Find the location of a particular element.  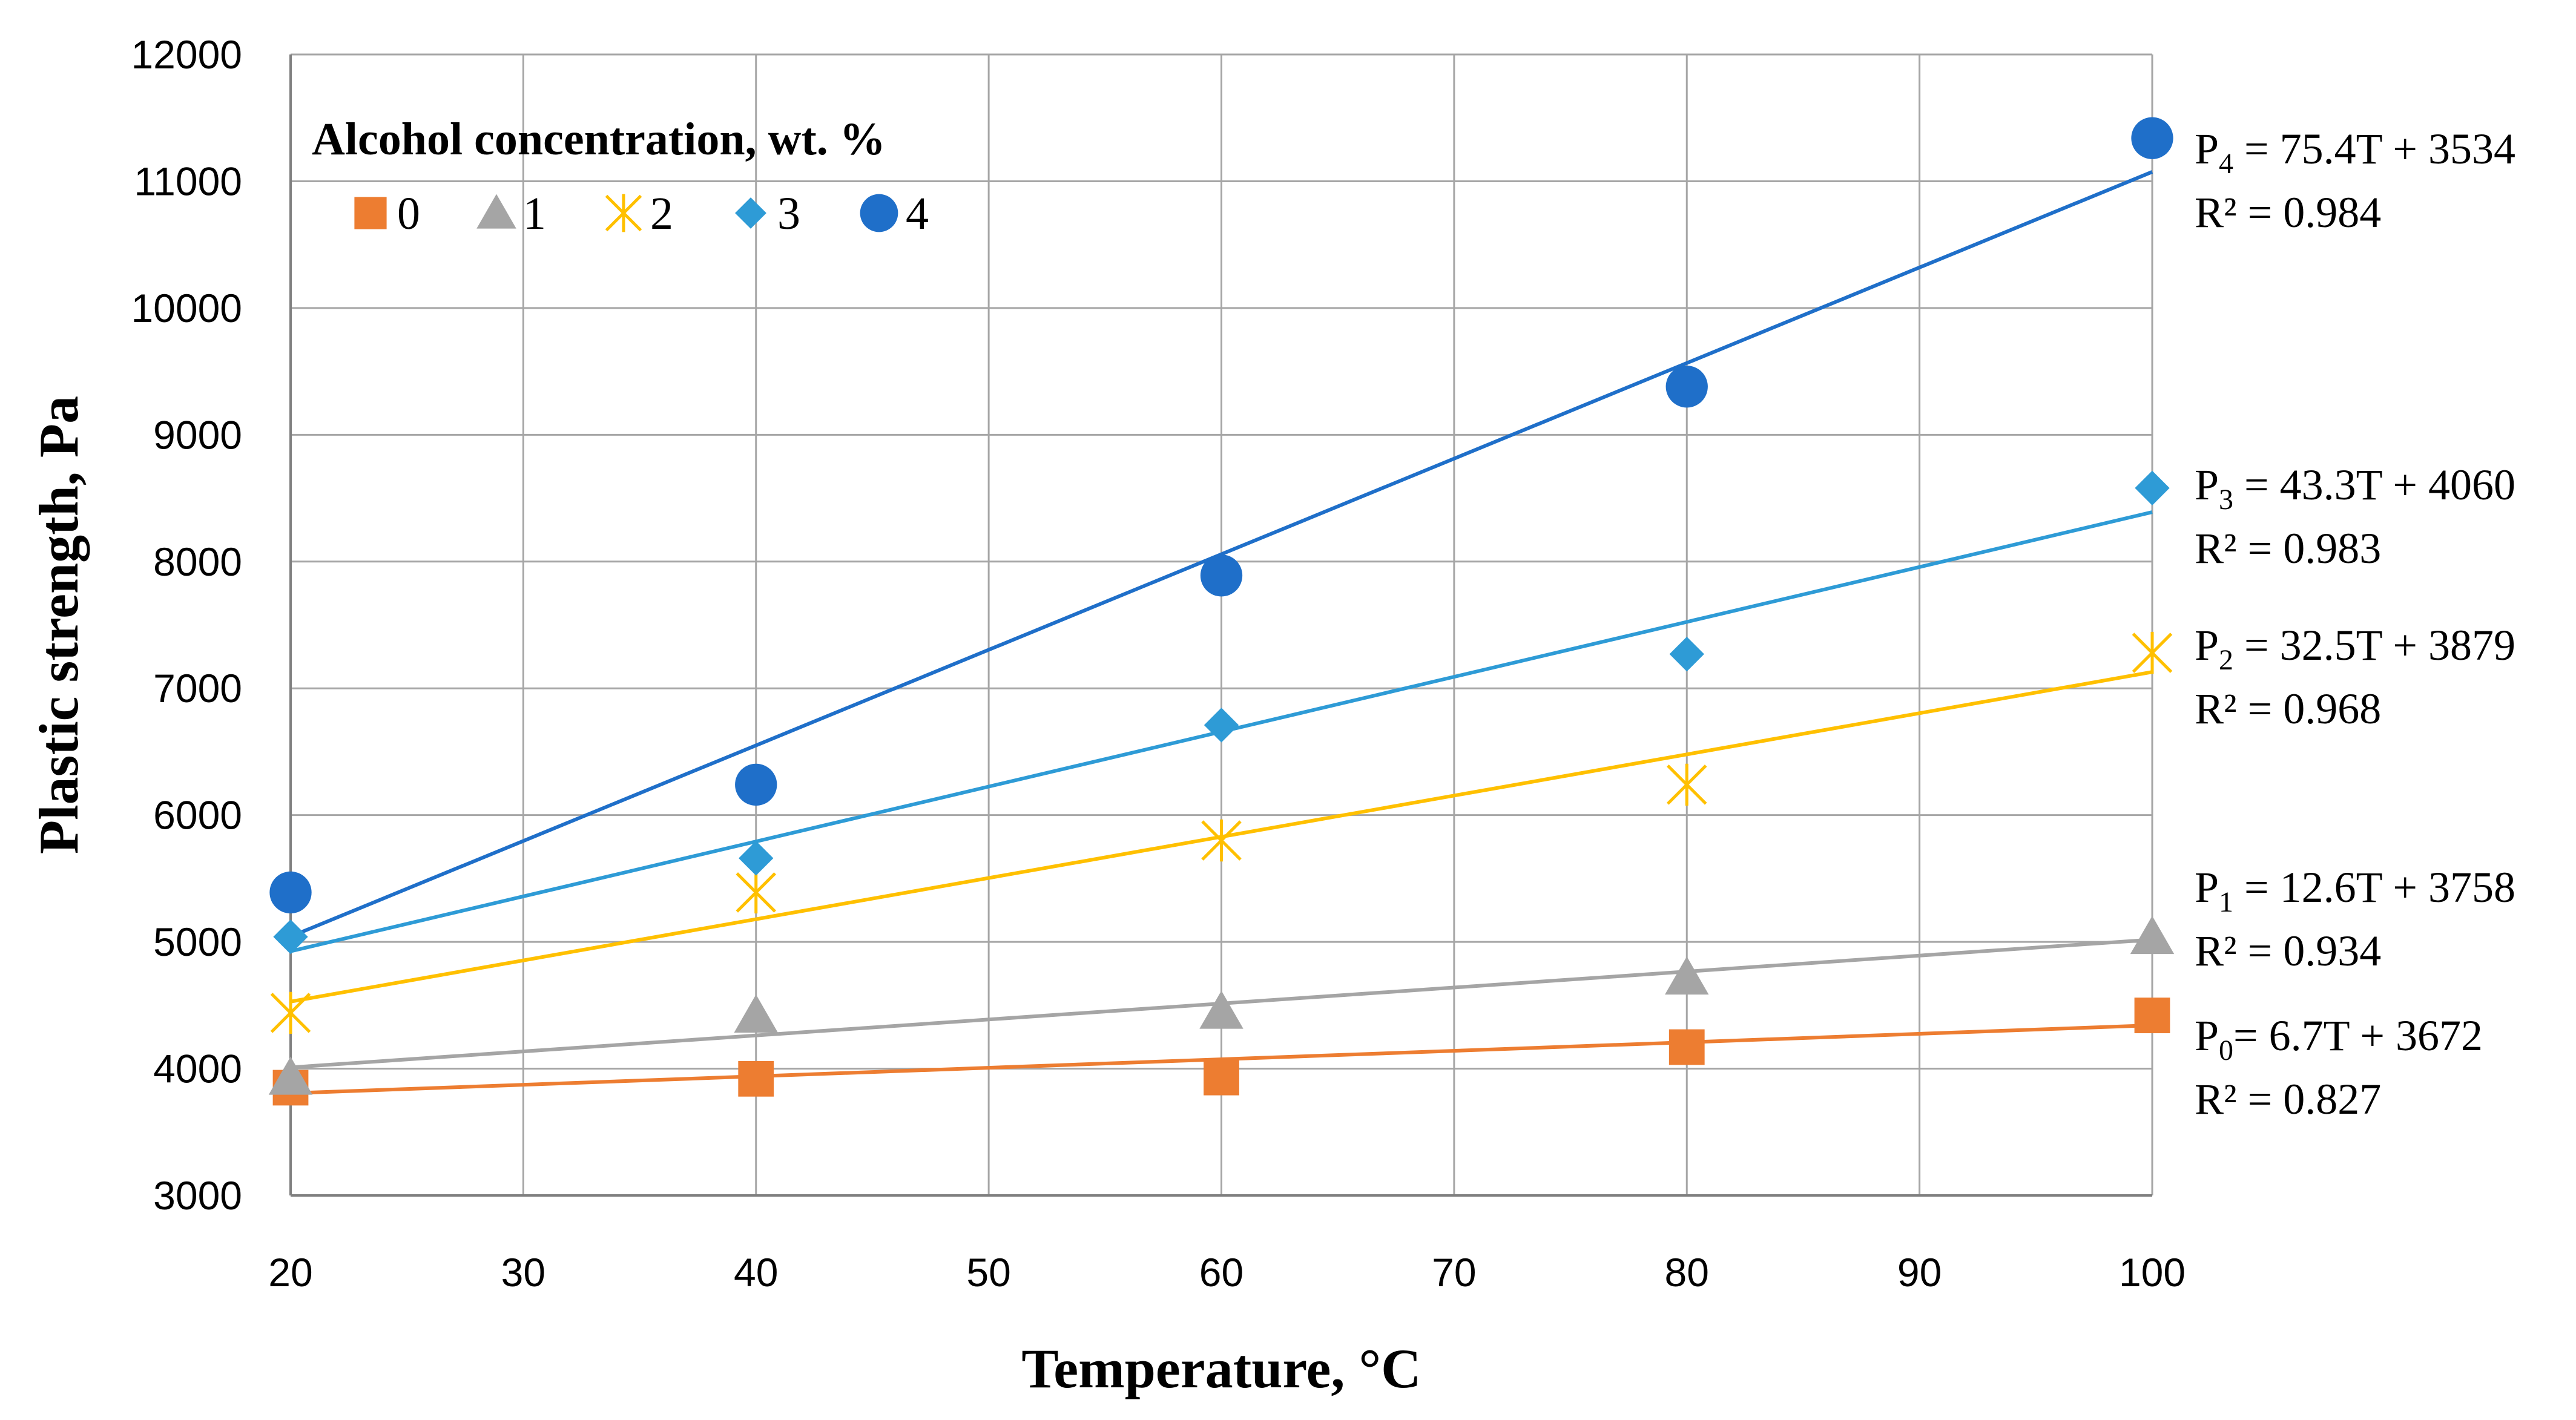

x-tick-label: 100 is located at coordinates (2152, 1272).